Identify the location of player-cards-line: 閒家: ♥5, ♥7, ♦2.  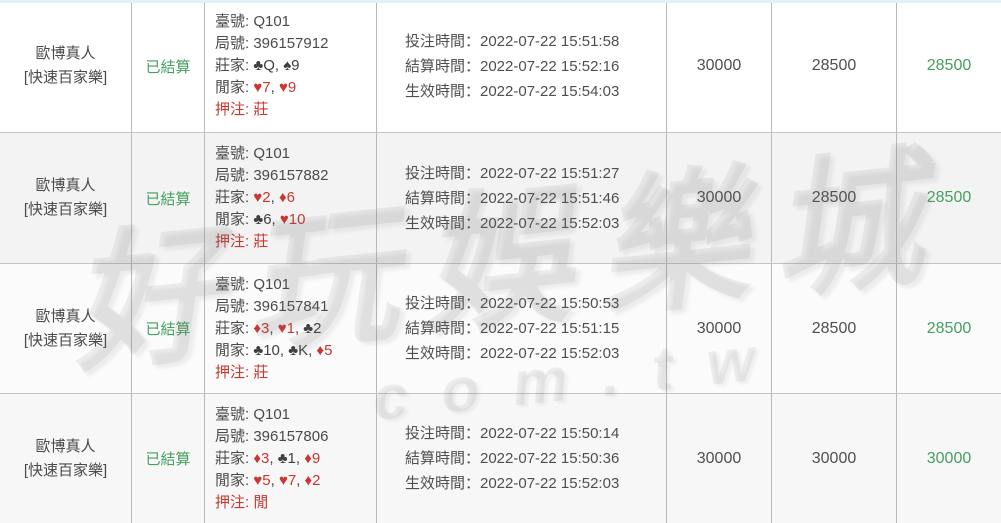
(295, 481).